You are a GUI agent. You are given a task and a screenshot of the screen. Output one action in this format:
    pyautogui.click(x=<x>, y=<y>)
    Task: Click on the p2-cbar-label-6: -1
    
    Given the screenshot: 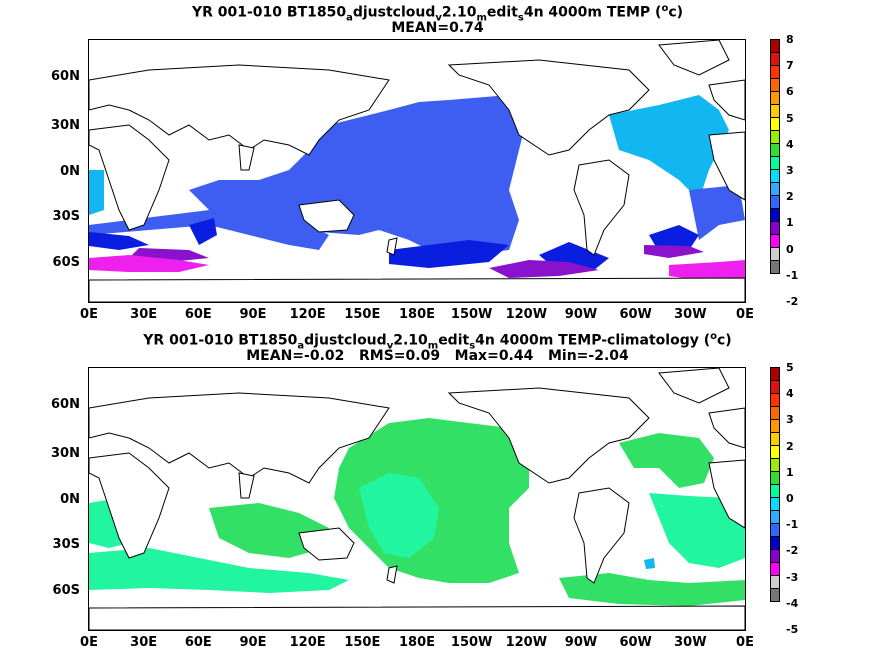 What is the action you would take?
    pyautogui.click(x=792, y=525)
    